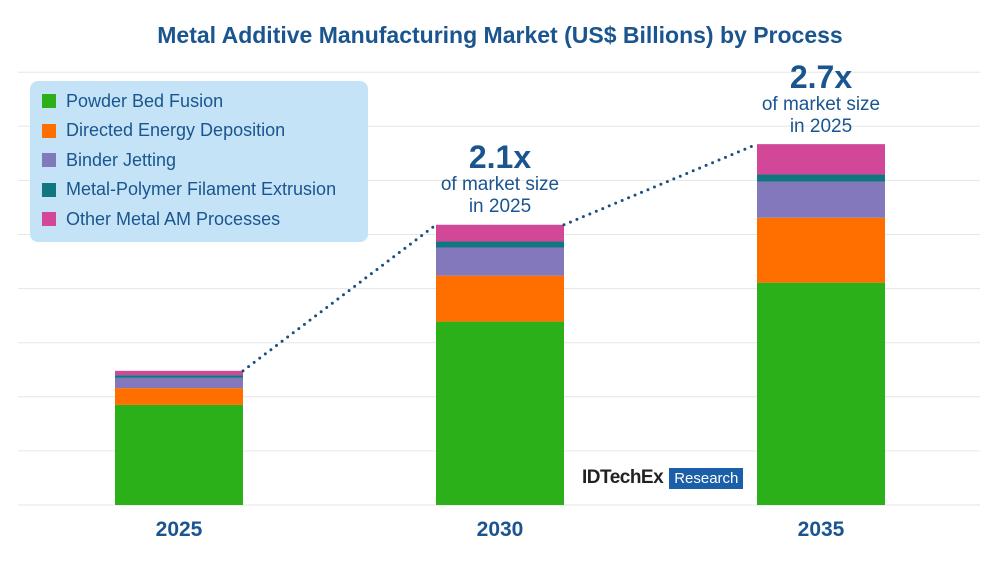 The image size is (1000, 563). I want to click on logo-tag: Research, so click(706, 478).